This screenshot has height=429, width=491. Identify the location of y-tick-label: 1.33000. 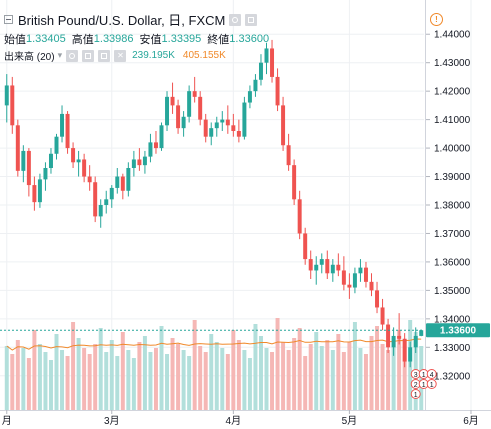
(452, 348).